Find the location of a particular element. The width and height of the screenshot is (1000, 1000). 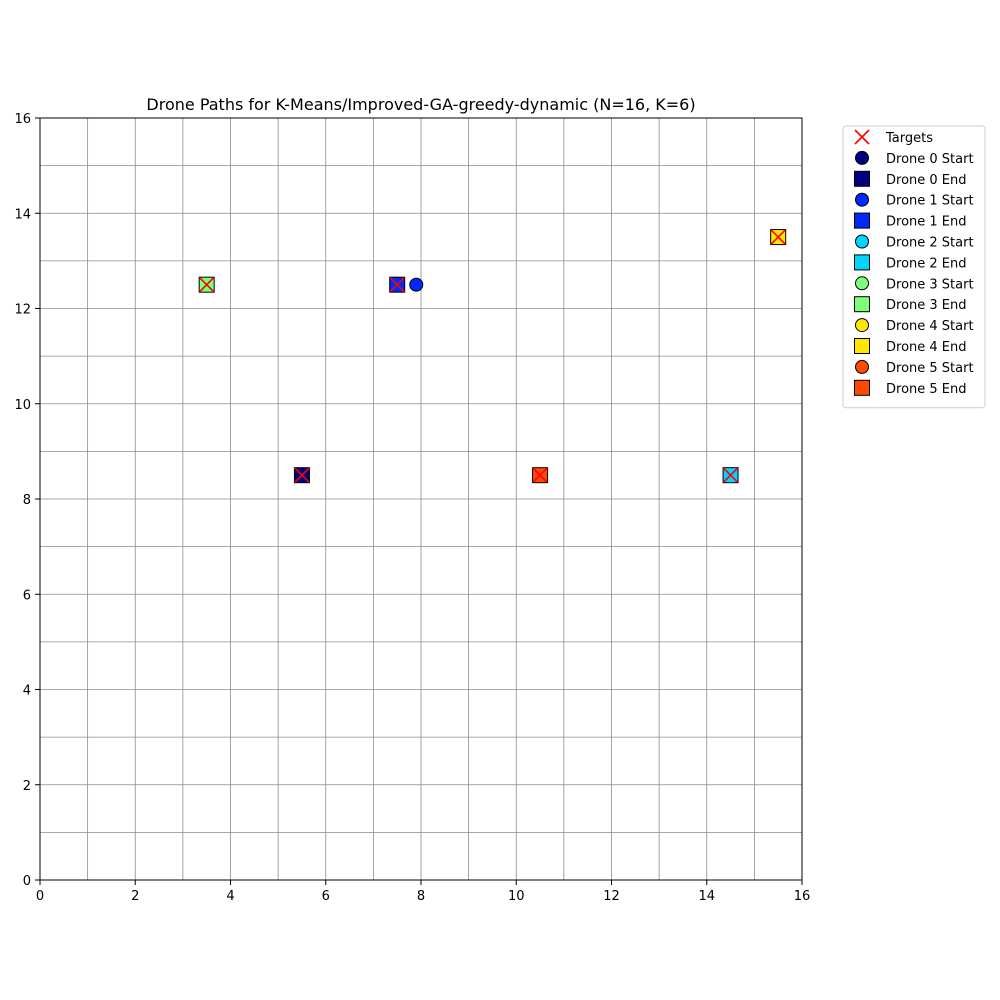

x-tick-label: 0 is located at coordinates (40, 896).